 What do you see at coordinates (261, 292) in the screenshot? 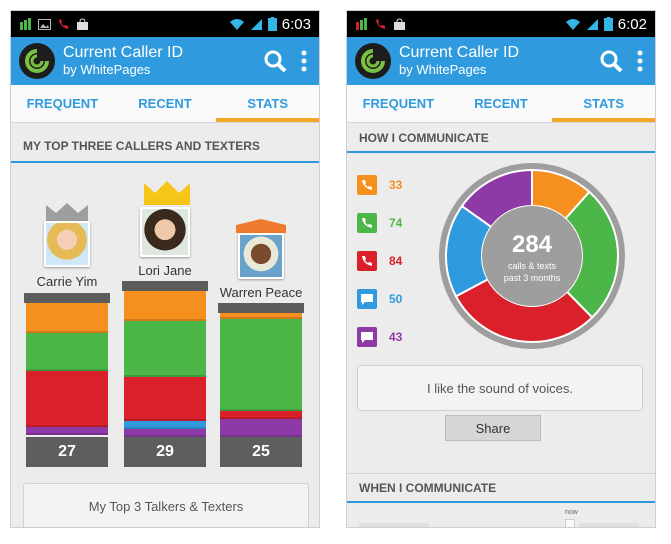
I see `caller-name: Warren Peace` at bounding box center [261, 292].